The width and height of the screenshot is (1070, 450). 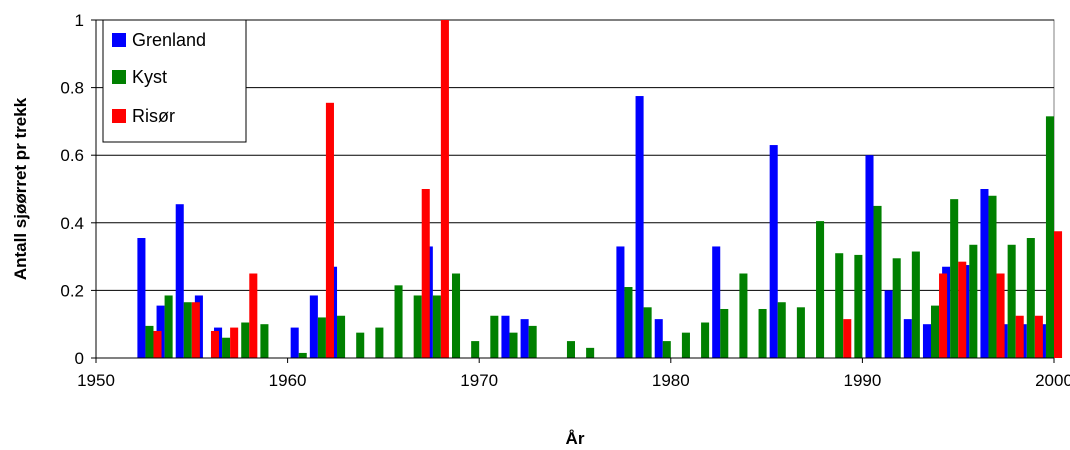 What do you see at coordinates (1052, 380) in the screenshot?
I see `x-tick-label: 2000` at bounding box center [1052, 380].